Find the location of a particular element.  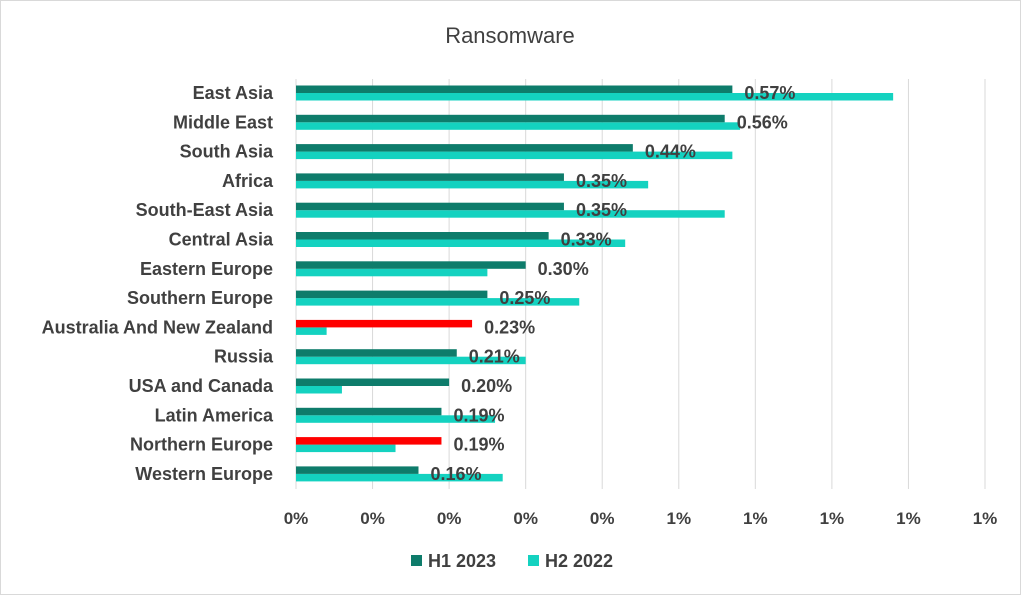

legend-swatch-h1-2023 is located at coordinates (416, 560).